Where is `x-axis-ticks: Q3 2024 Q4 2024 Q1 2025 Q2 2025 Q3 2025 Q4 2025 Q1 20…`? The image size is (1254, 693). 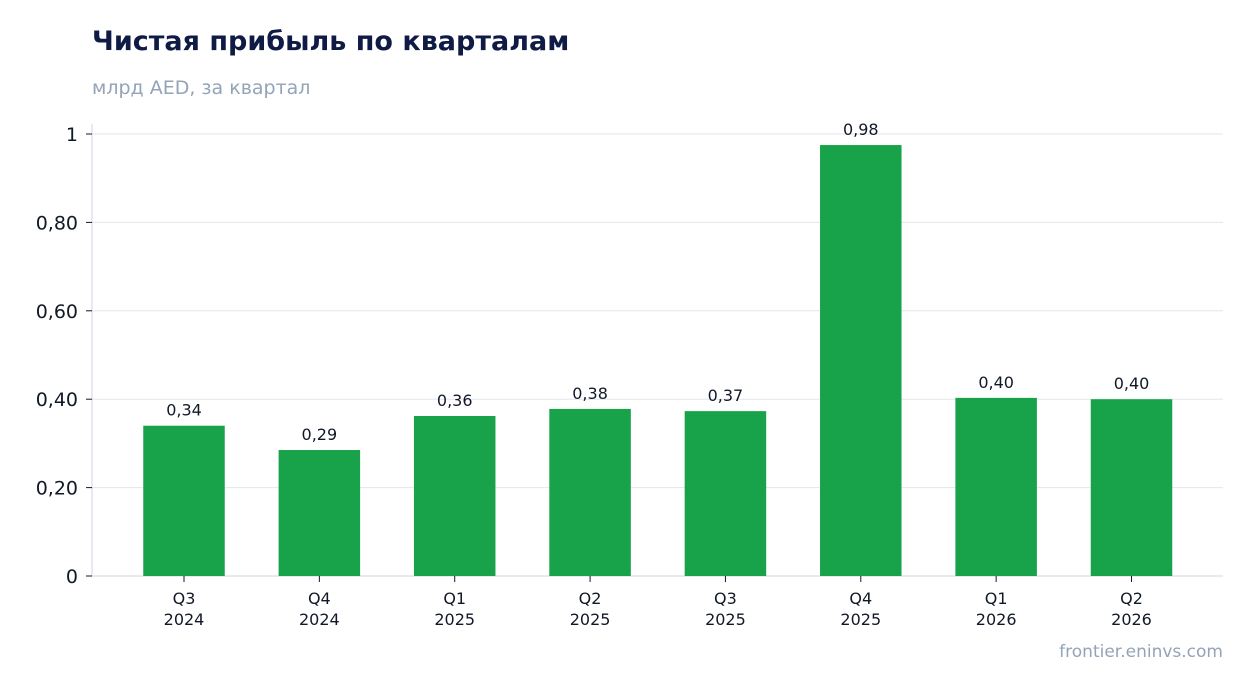
x-axis-ticks: Q3 2024 Q4 2024 Q1 2025 Q2 2025 Q3 2025 Q4 2025 Q1 20… is located at coordinates (658, 602).